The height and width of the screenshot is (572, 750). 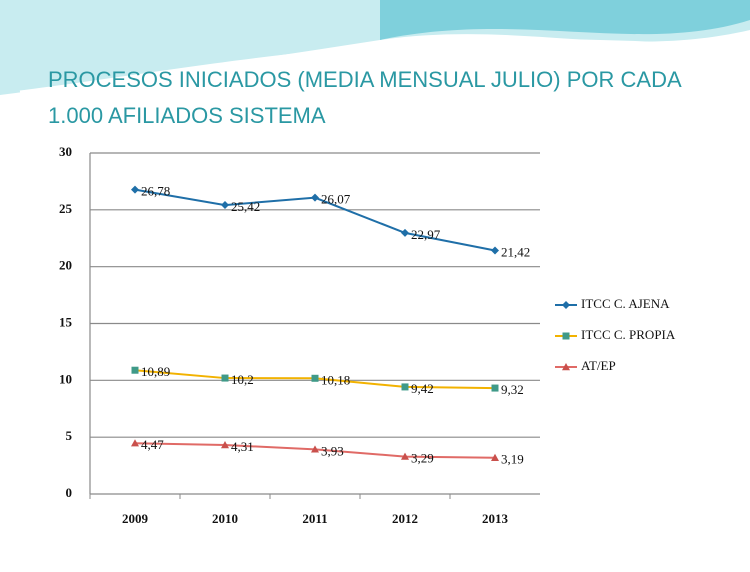 What do you see at coordinates (155, 191) in the screenshot?
I see `data-label: 26,78` at bounding box center [155, 191].